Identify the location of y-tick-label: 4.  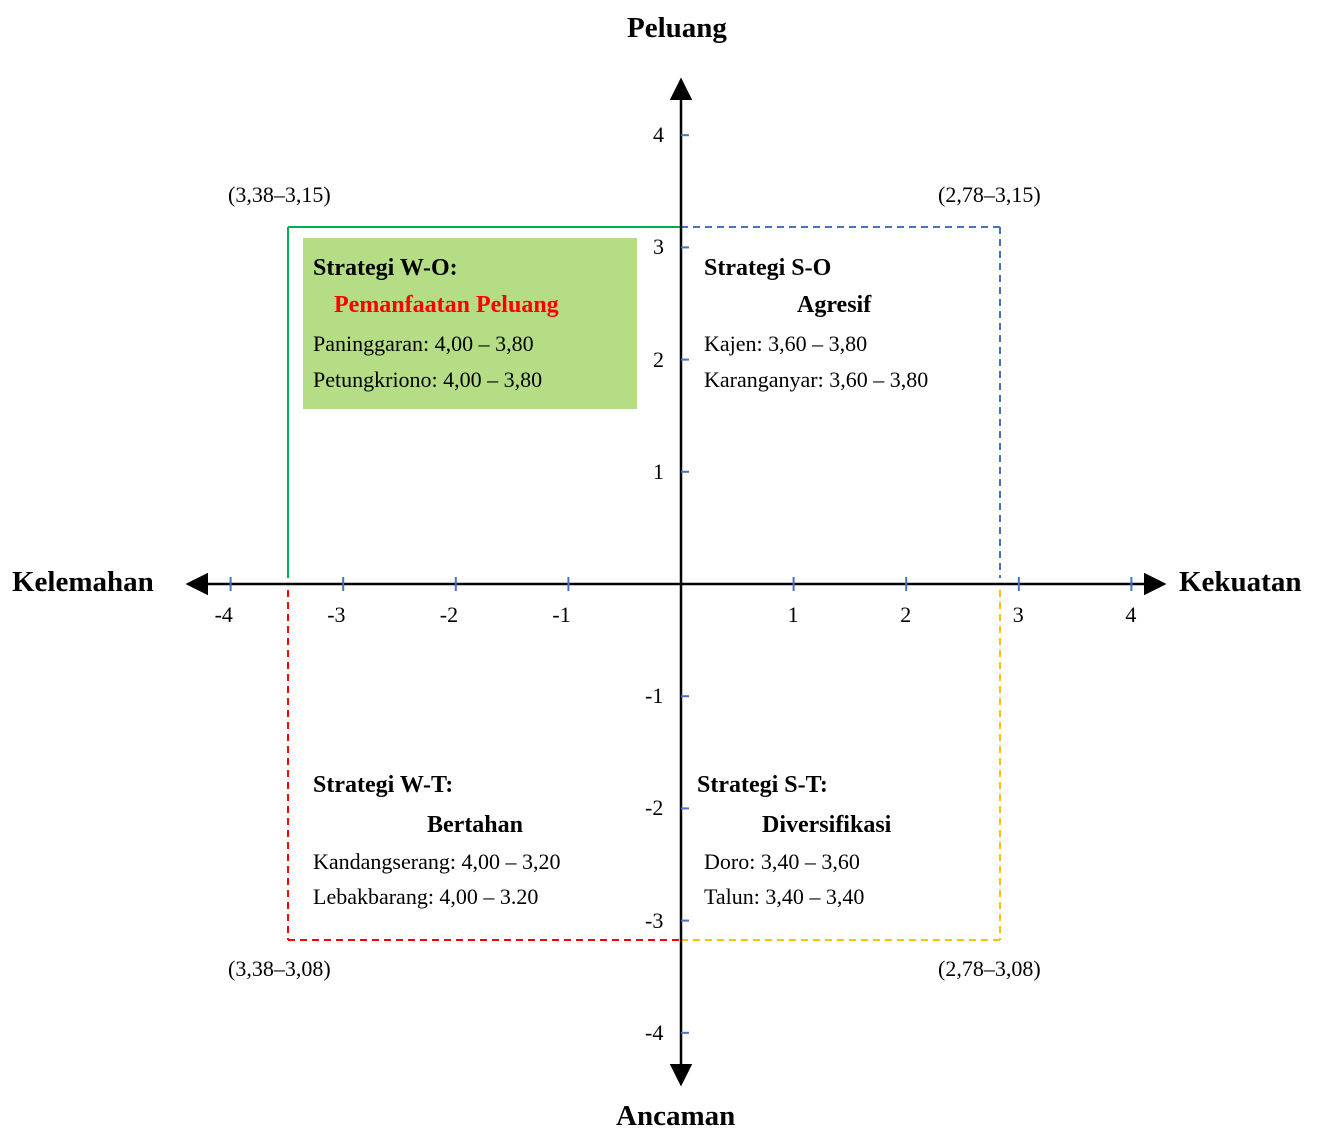
(658, 135).